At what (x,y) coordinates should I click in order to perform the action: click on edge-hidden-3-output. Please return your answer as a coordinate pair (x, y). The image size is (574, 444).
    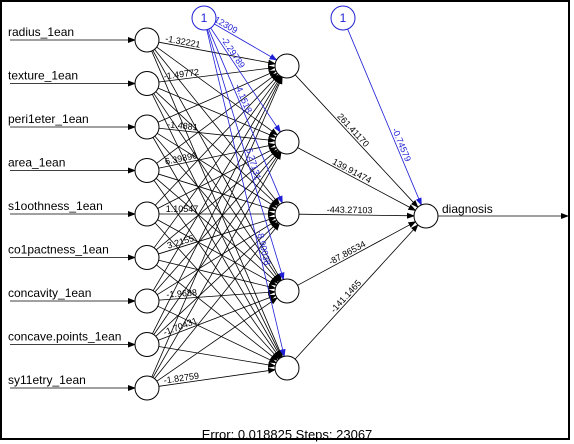
    Looking at the image, I should click on (357, 215).